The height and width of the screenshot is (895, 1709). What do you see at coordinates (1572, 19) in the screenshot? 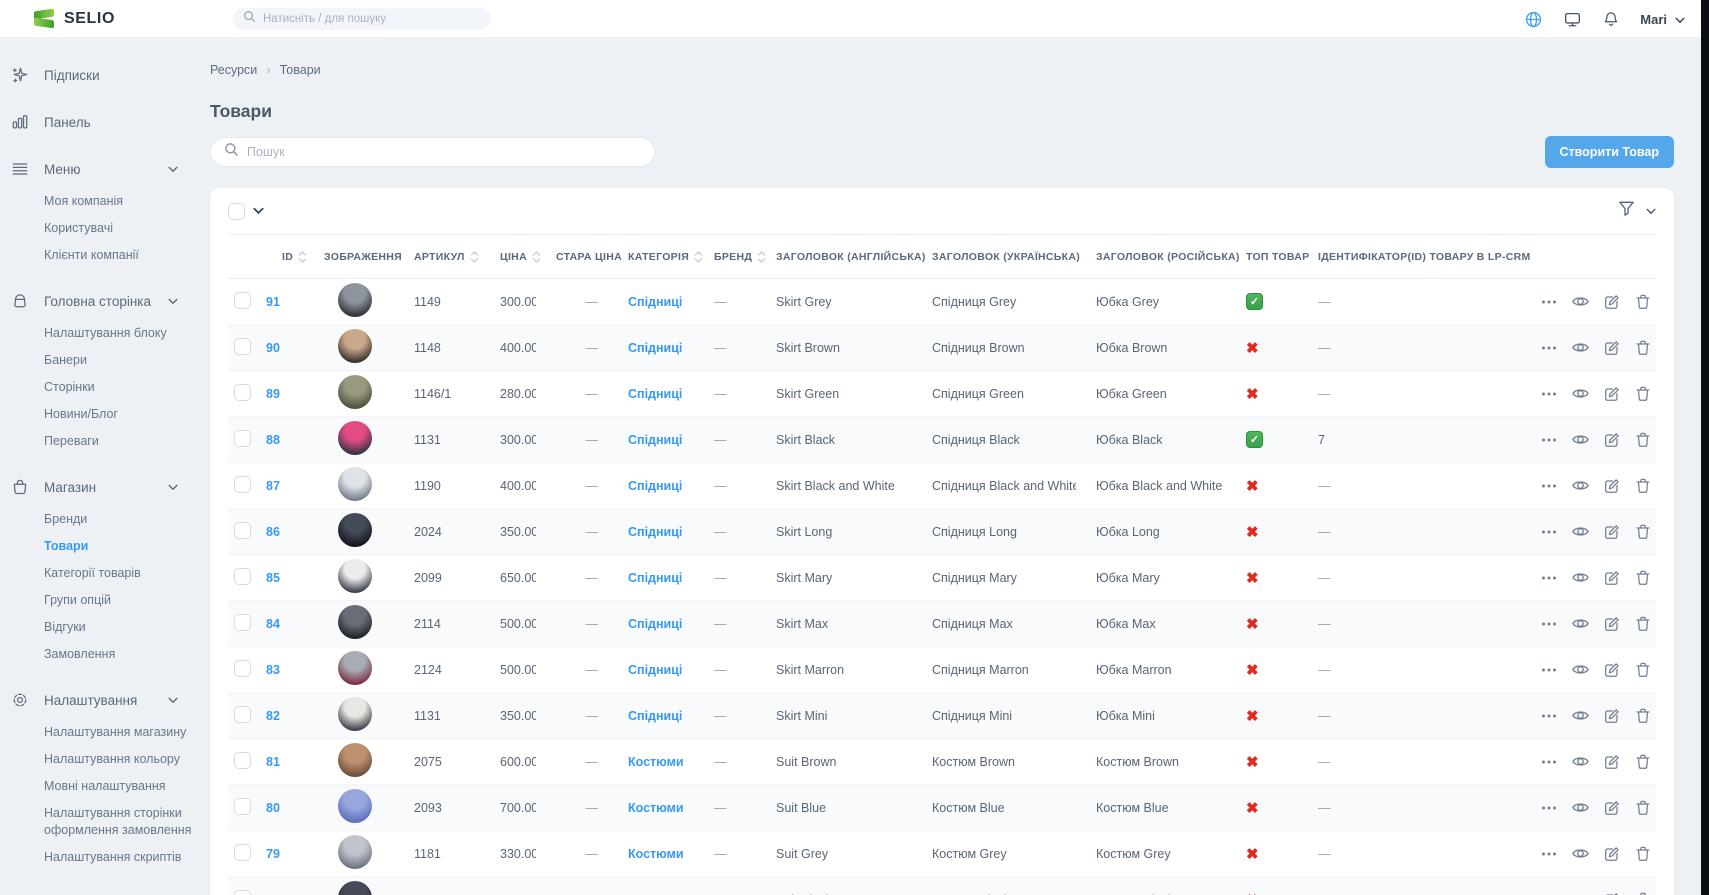
I see `monitor-icon` at bounding box center [1572, 19].